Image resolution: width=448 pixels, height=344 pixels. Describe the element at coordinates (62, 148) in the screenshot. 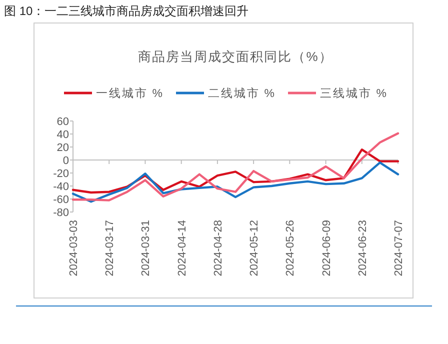

I see `y-tick-label: 20` at that location.